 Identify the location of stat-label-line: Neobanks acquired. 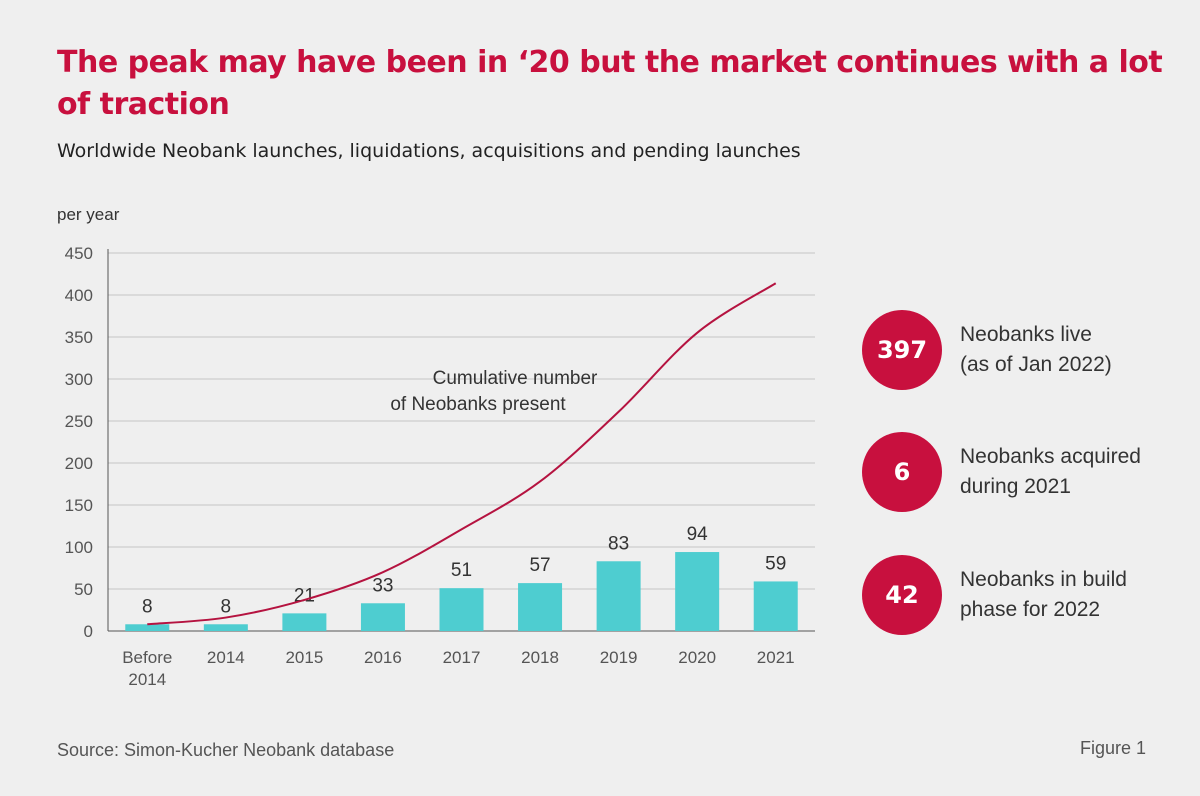
(1050, 456).